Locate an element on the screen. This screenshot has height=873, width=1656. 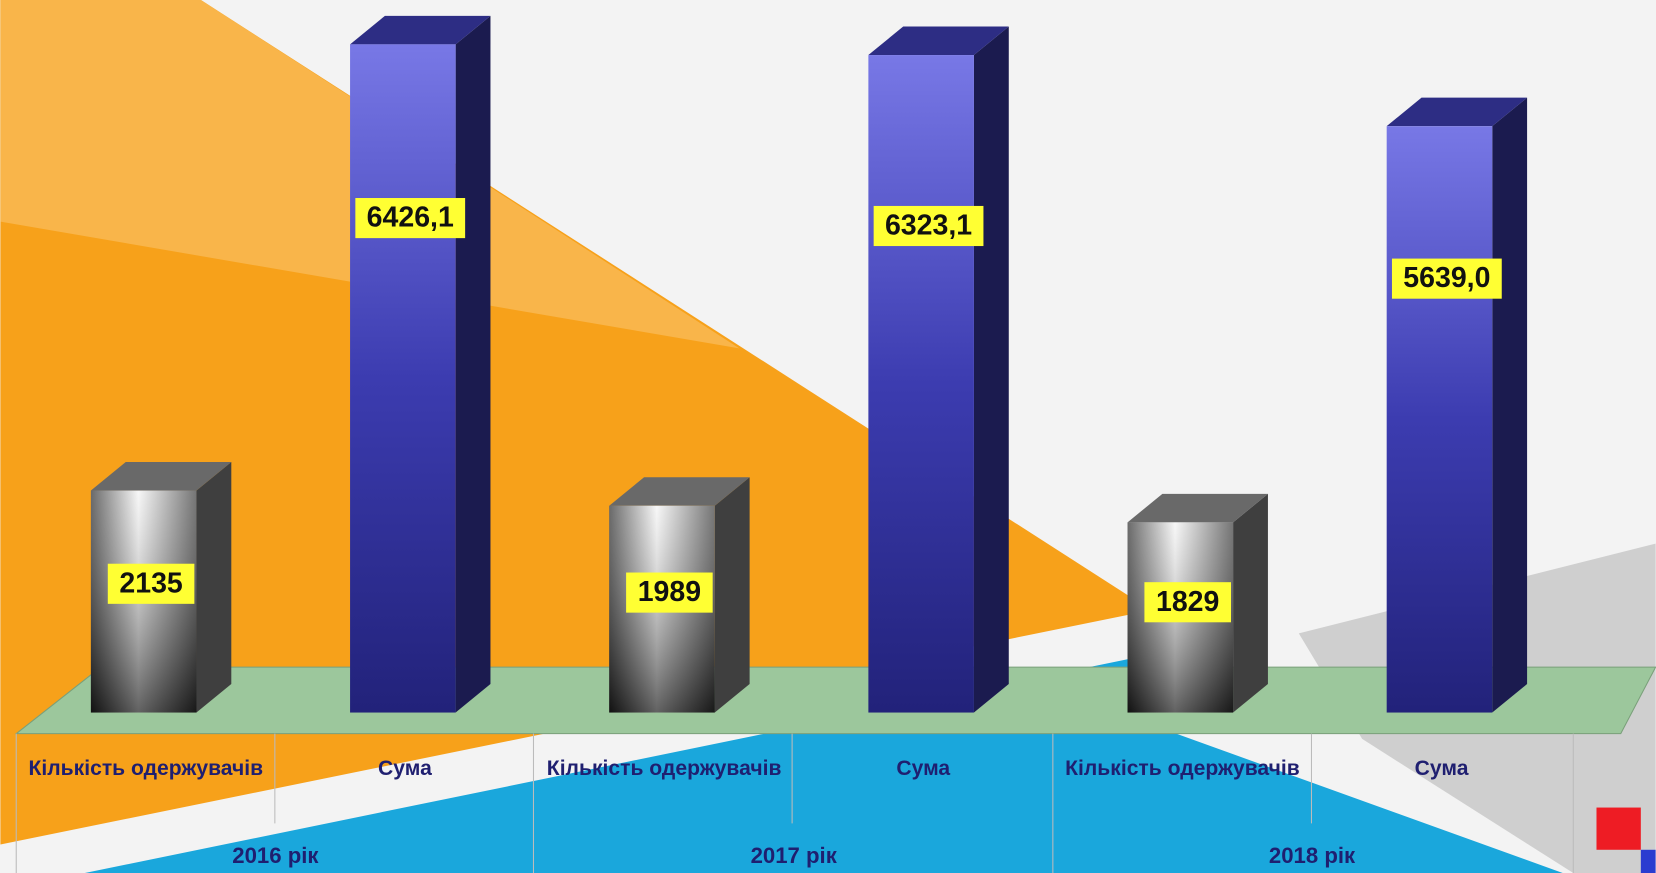
group-label: 2018 рік is located at coordinates (1312, 855).